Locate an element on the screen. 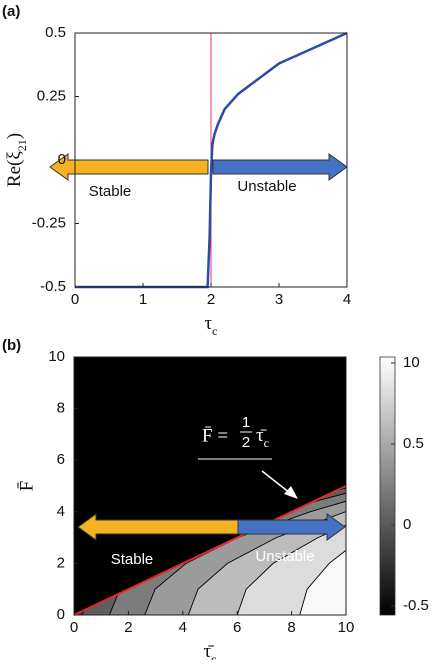  y-tick-label: -0.25 is located at coordinates (49, 222).